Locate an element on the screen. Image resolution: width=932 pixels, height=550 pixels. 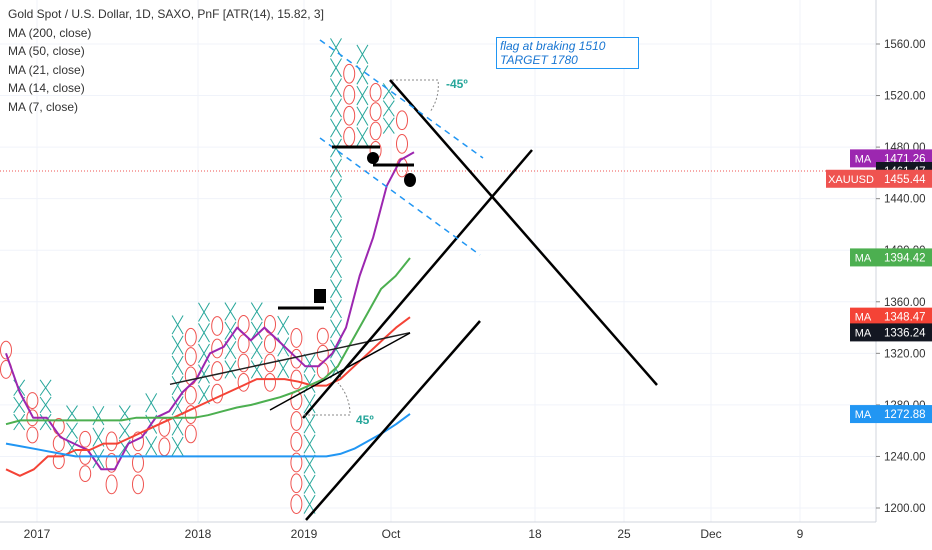
angle-label-lower: 45º is located at coordinates (365, 420).